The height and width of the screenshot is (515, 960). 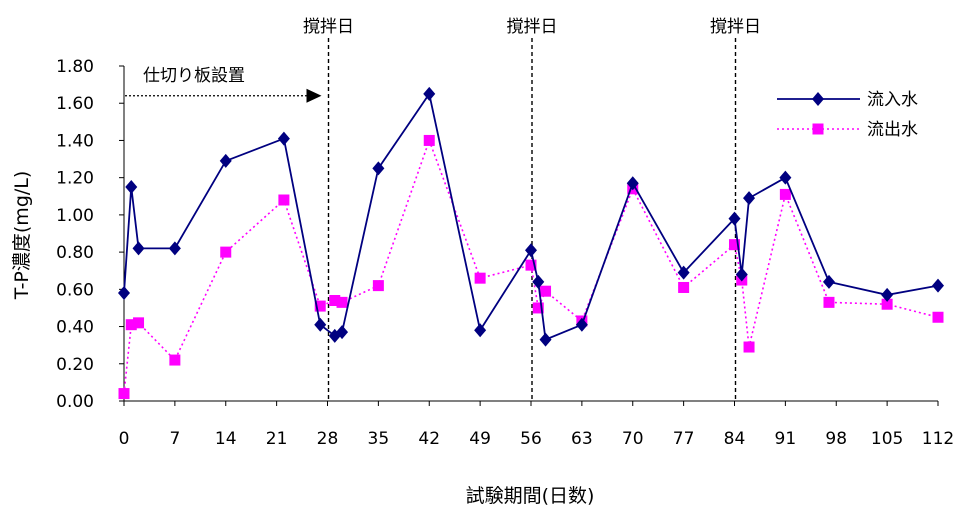 What do you see at coordinates (887, 439) in the screenshot?
I see `x-tick-label: 105` at bounding box center [887, 439].